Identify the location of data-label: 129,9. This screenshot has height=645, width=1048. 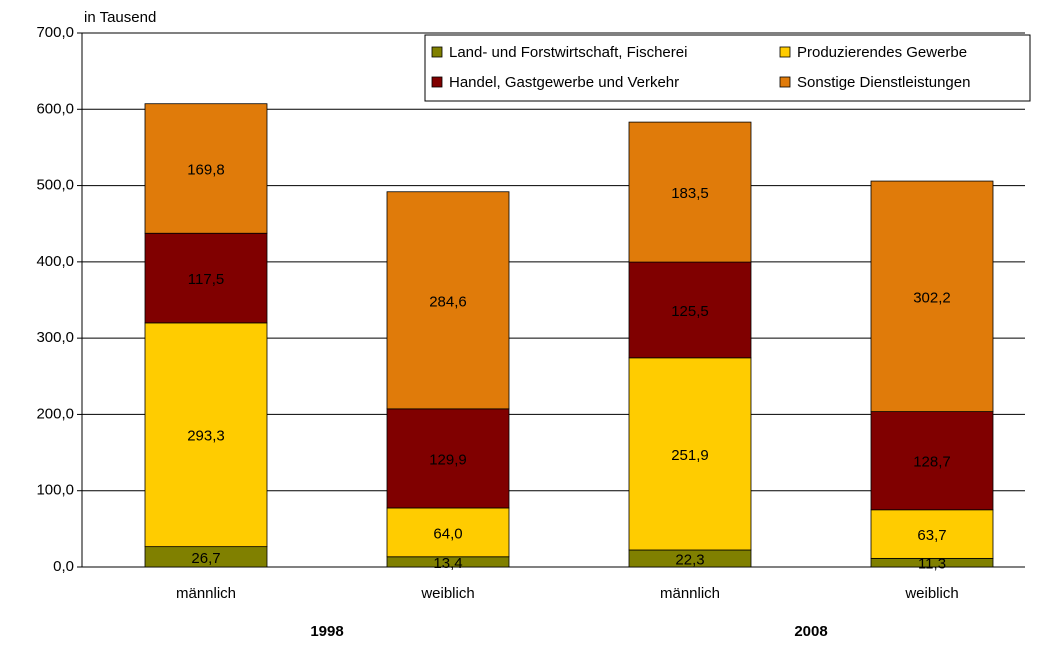
(448, 459).